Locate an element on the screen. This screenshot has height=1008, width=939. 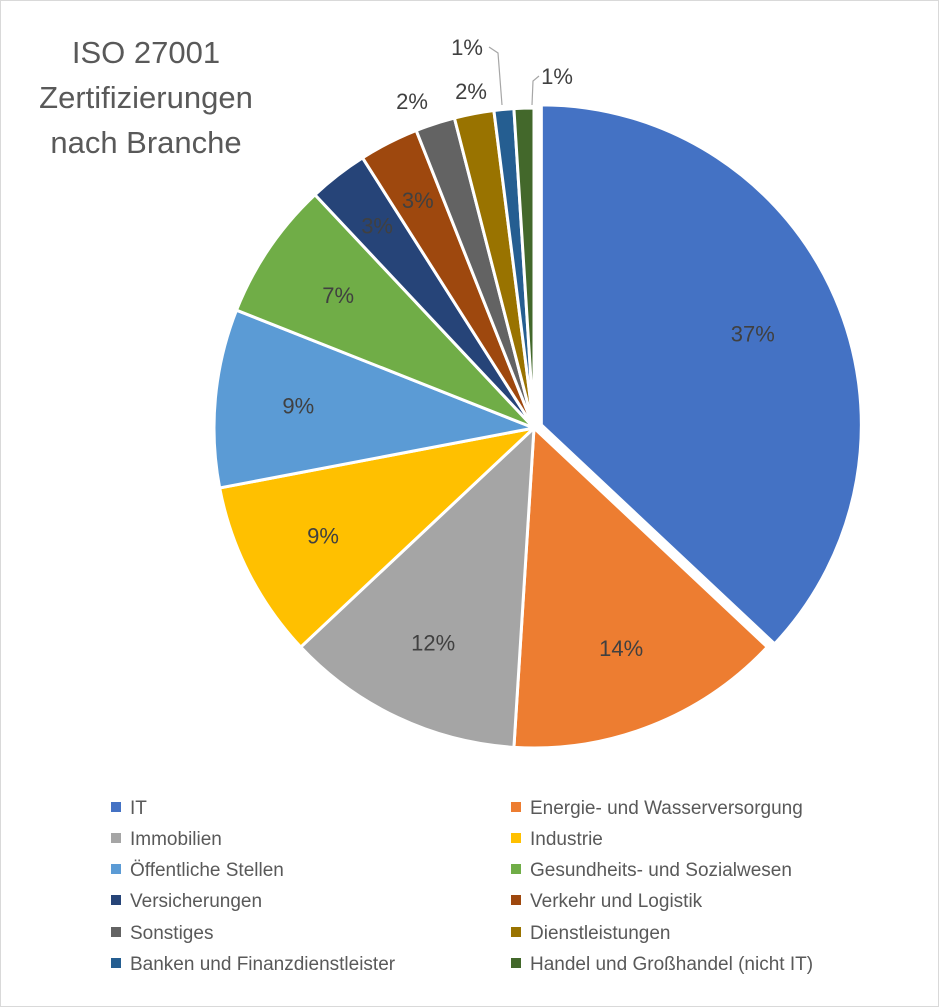
data-label-11: 1% is located at coordinates (557, 76).